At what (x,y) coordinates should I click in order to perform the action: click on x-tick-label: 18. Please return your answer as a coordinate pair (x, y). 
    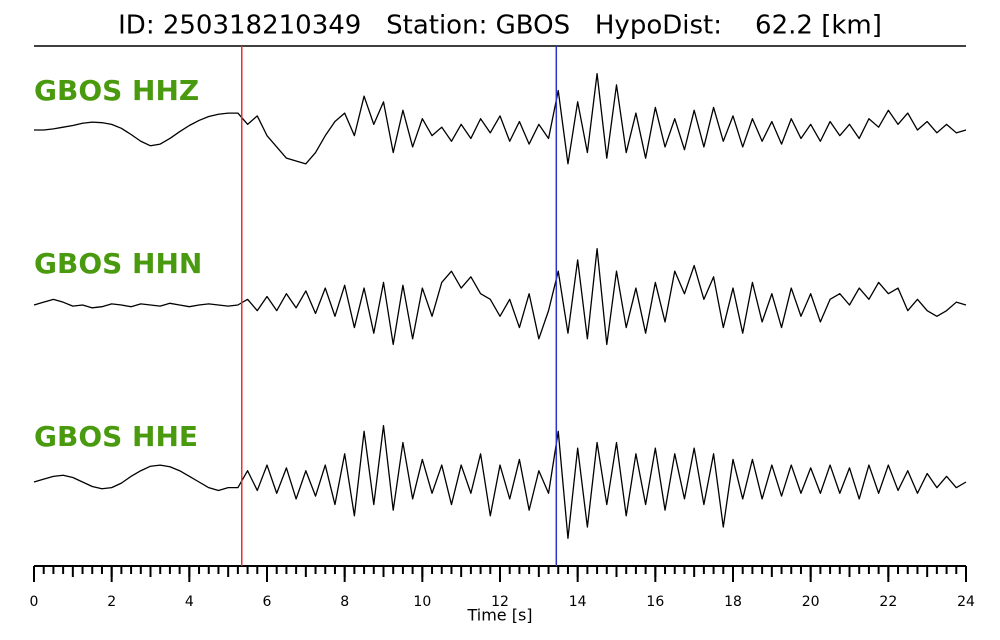
    Looking at the image, I should click on (733, 602).